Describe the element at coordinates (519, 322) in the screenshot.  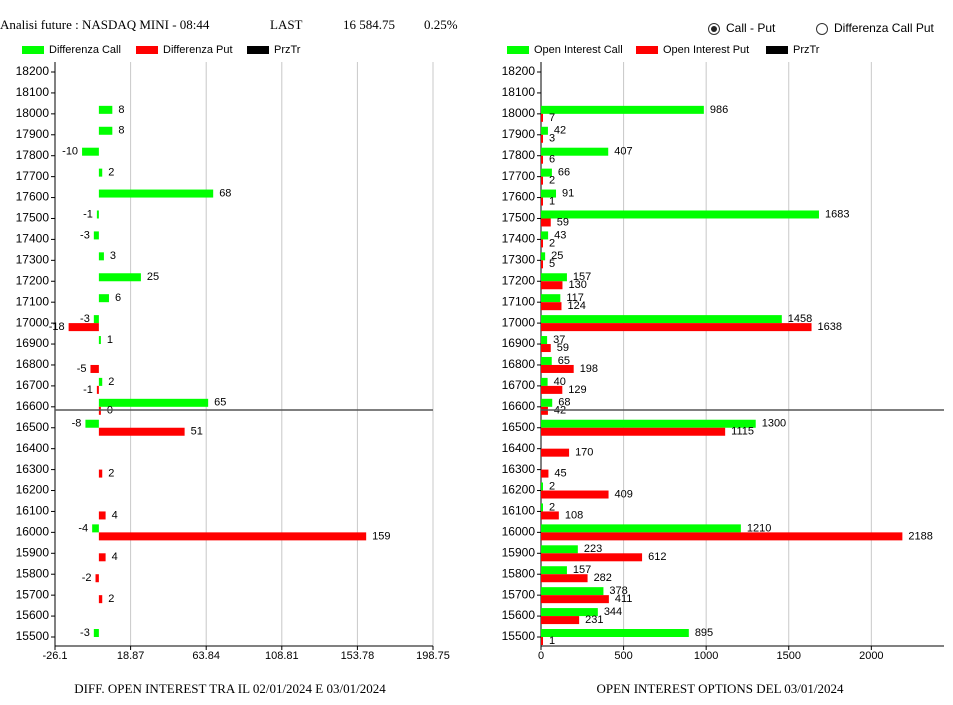
I see `y-tick-label: 17000` at that location.